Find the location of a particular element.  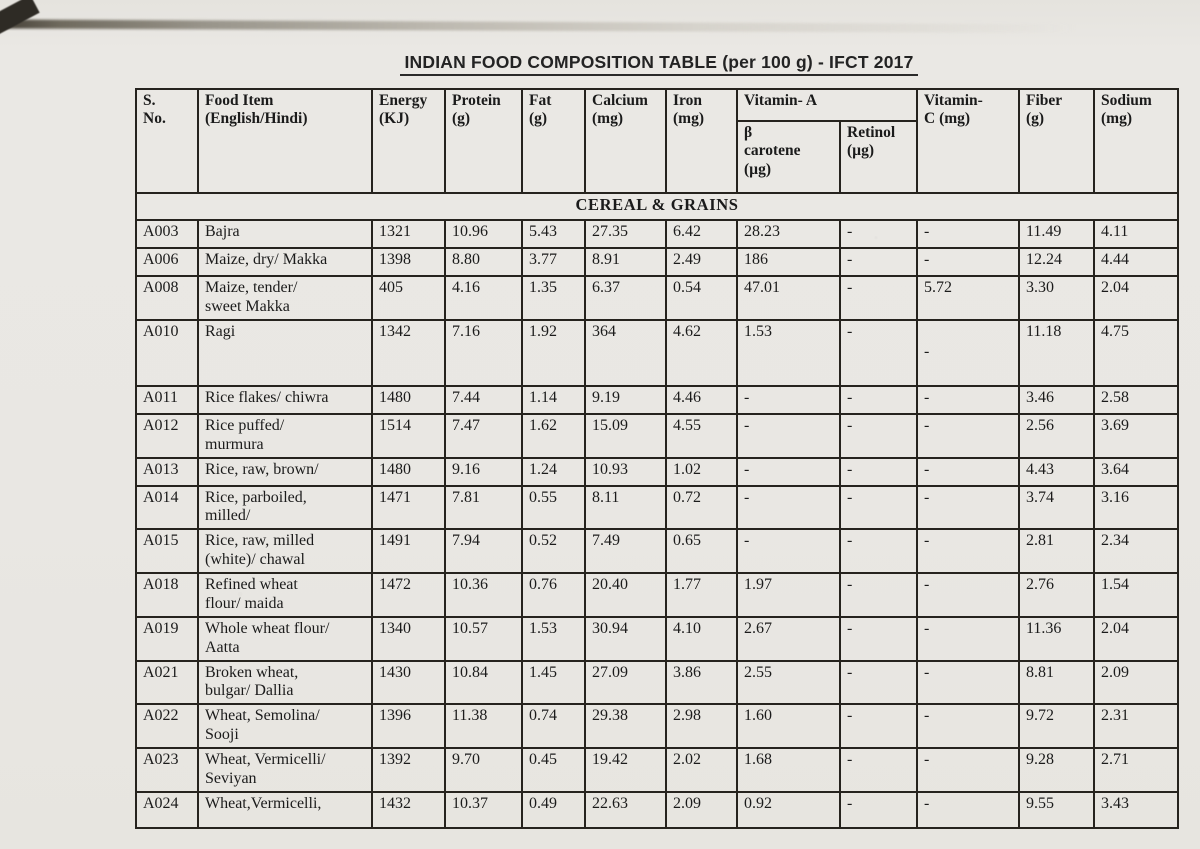

cell-protein: 8.80 is located at coordinates (483, 262).